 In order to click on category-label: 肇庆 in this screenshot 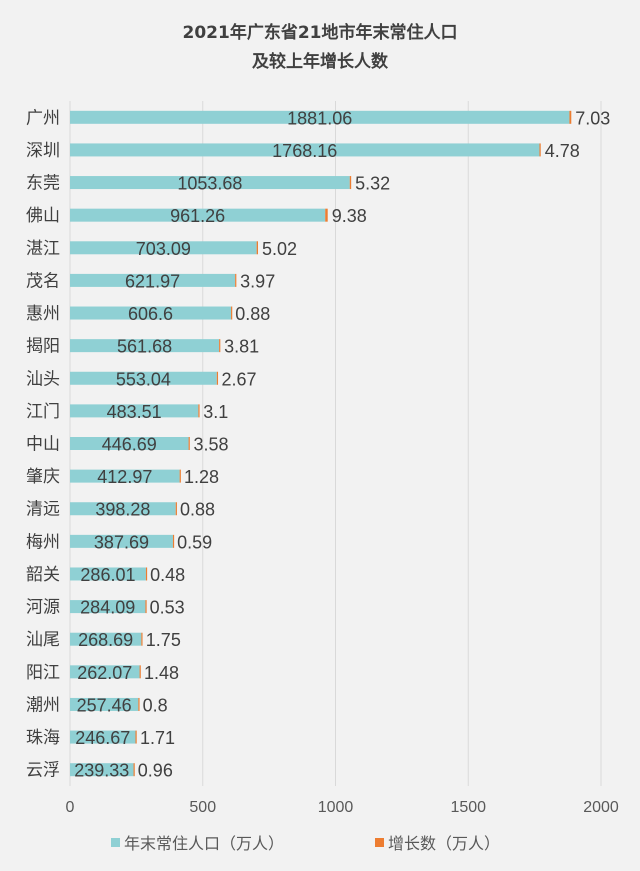, I will do `click(43, 477)`.